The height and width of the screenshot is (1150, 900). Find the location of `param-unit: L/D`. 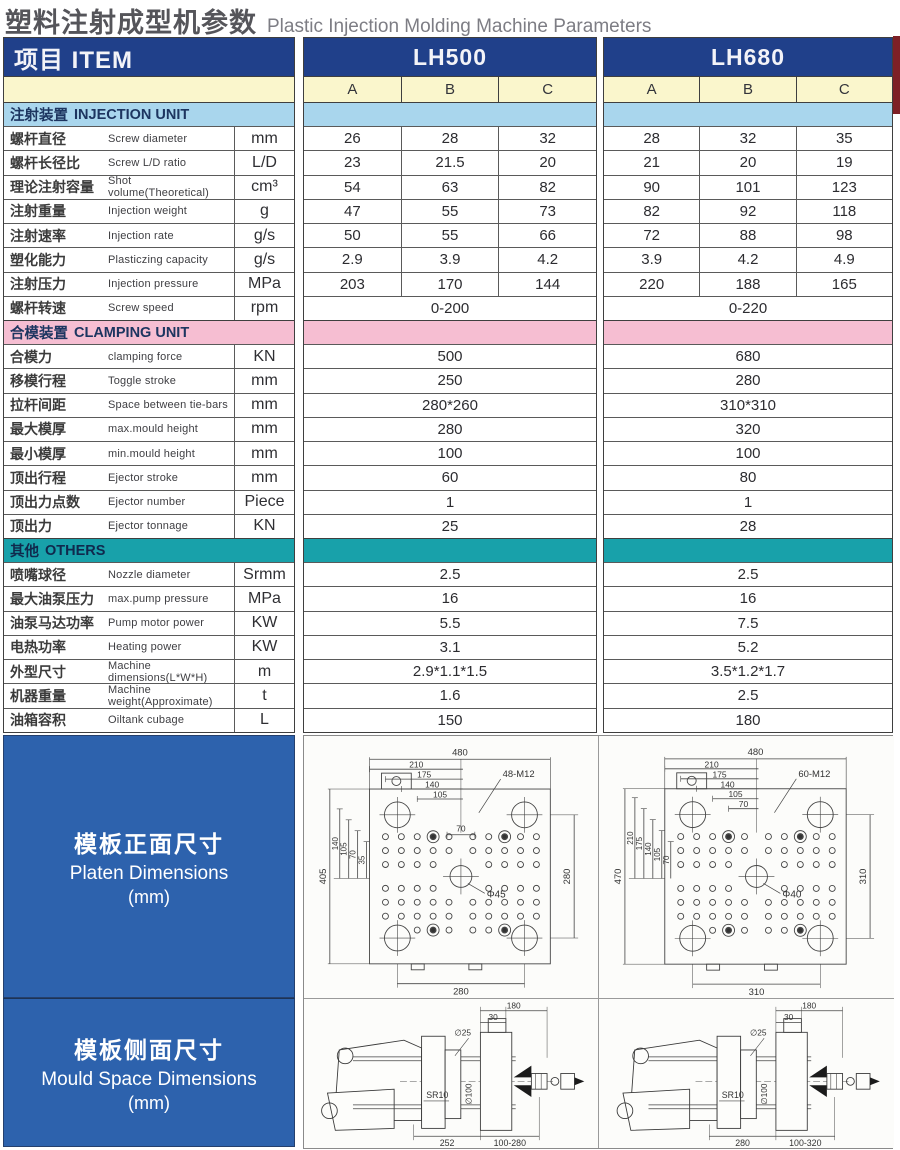

param-unit: L/D is located at coordinates (264, 163).